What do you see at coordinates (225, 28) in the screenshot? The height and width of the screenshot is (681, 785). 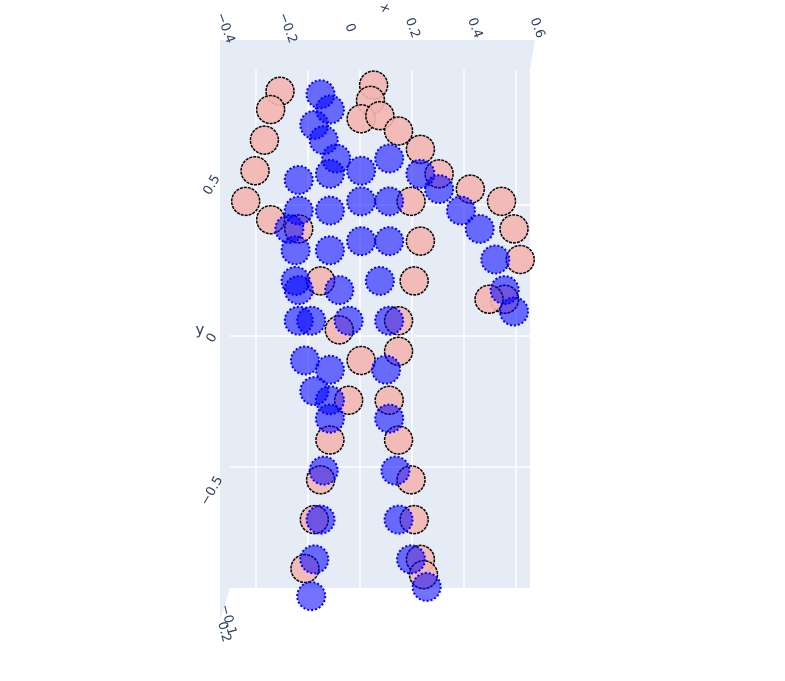 I see `x-tick-label: −0.4` at bounding box center [225, 28].